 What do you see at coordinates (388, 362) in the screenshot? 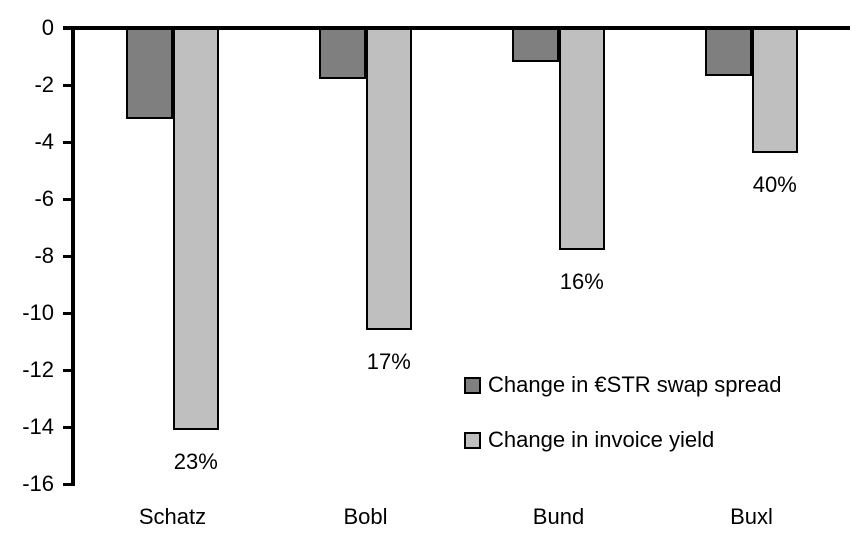
I see `bar-value-label: 17%` at bounding box center [388, 362].